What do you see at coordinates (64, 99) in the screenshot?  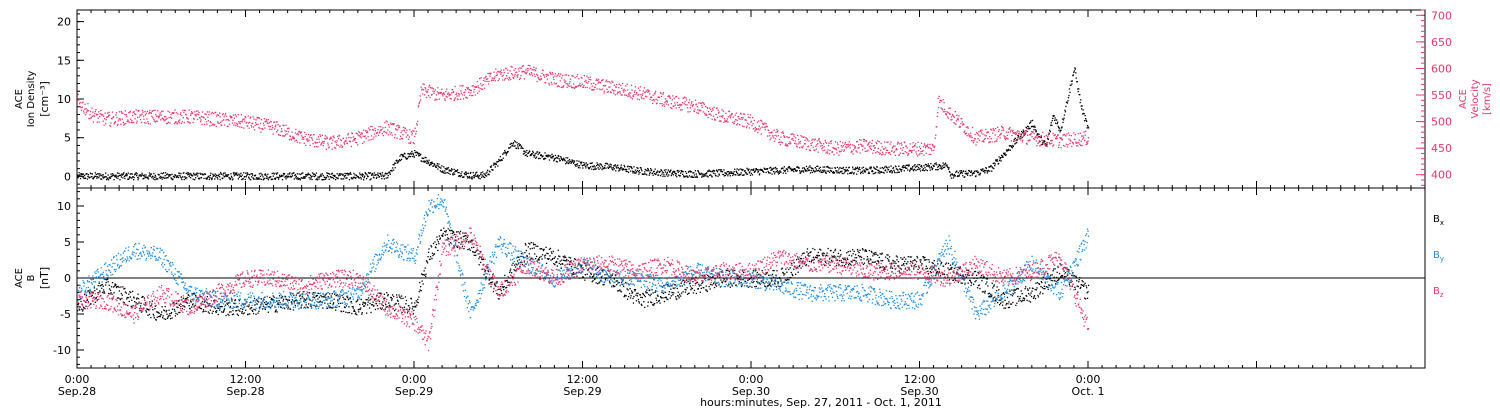 I see `left-tick-label: 10` at bounding box center [64, 99].